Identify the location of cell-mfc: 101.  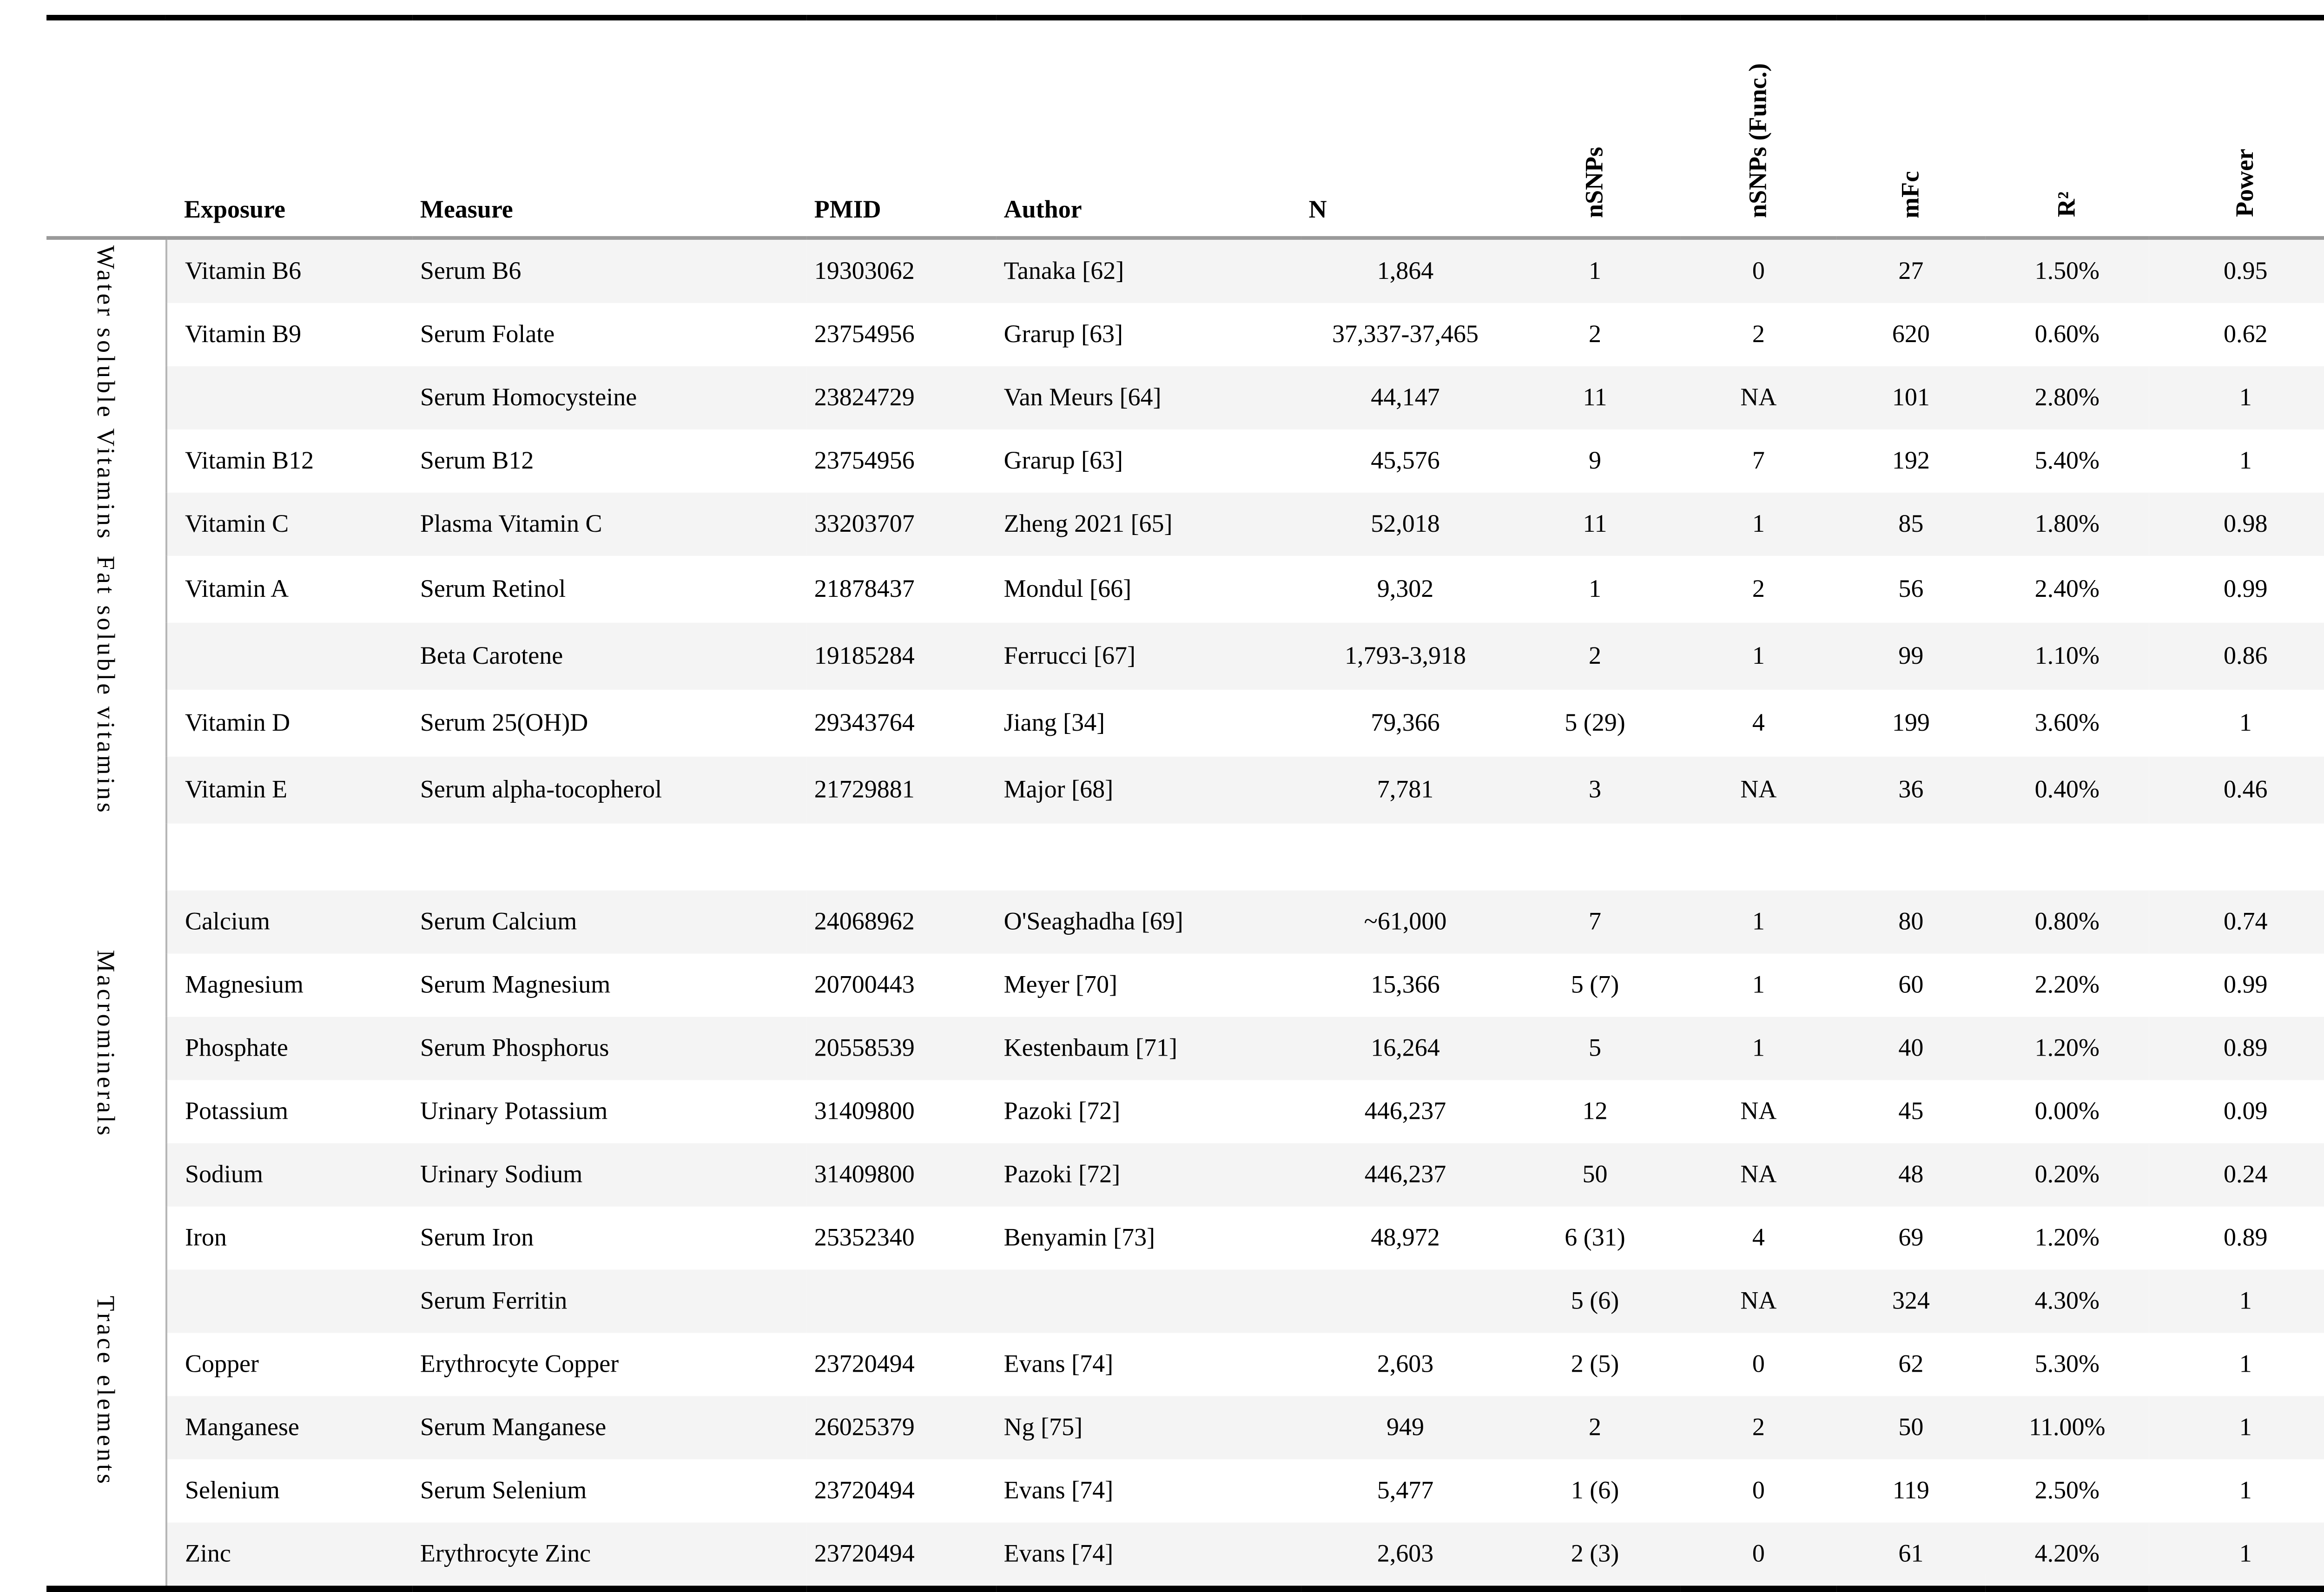
(1911, 397).